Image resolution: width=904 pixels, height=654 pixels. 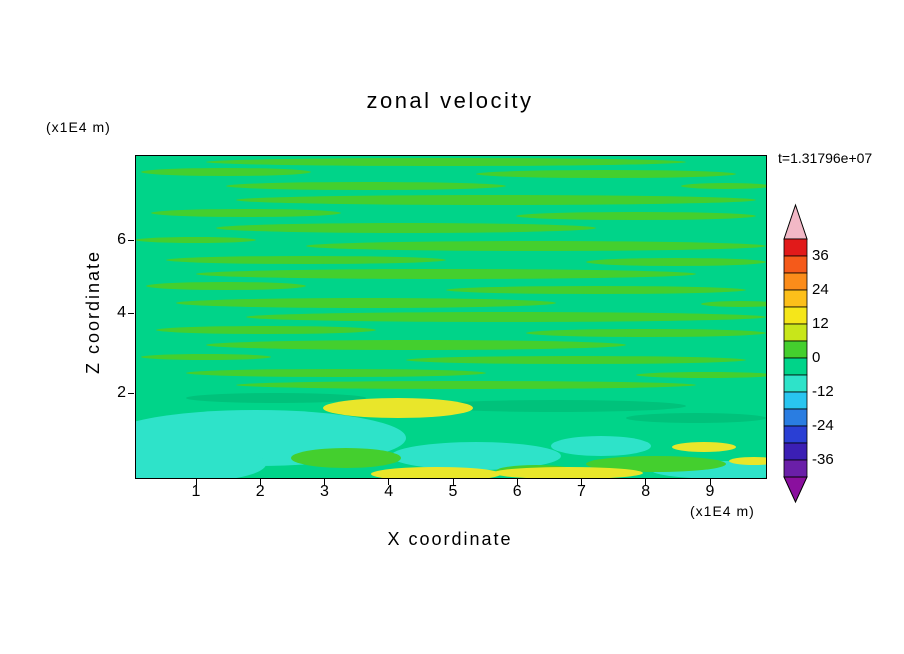 What do you see at coordinates (823, 425) in the screenshot?
I see `colorbar-tick-label: -24` at bounding box center [823, 425].